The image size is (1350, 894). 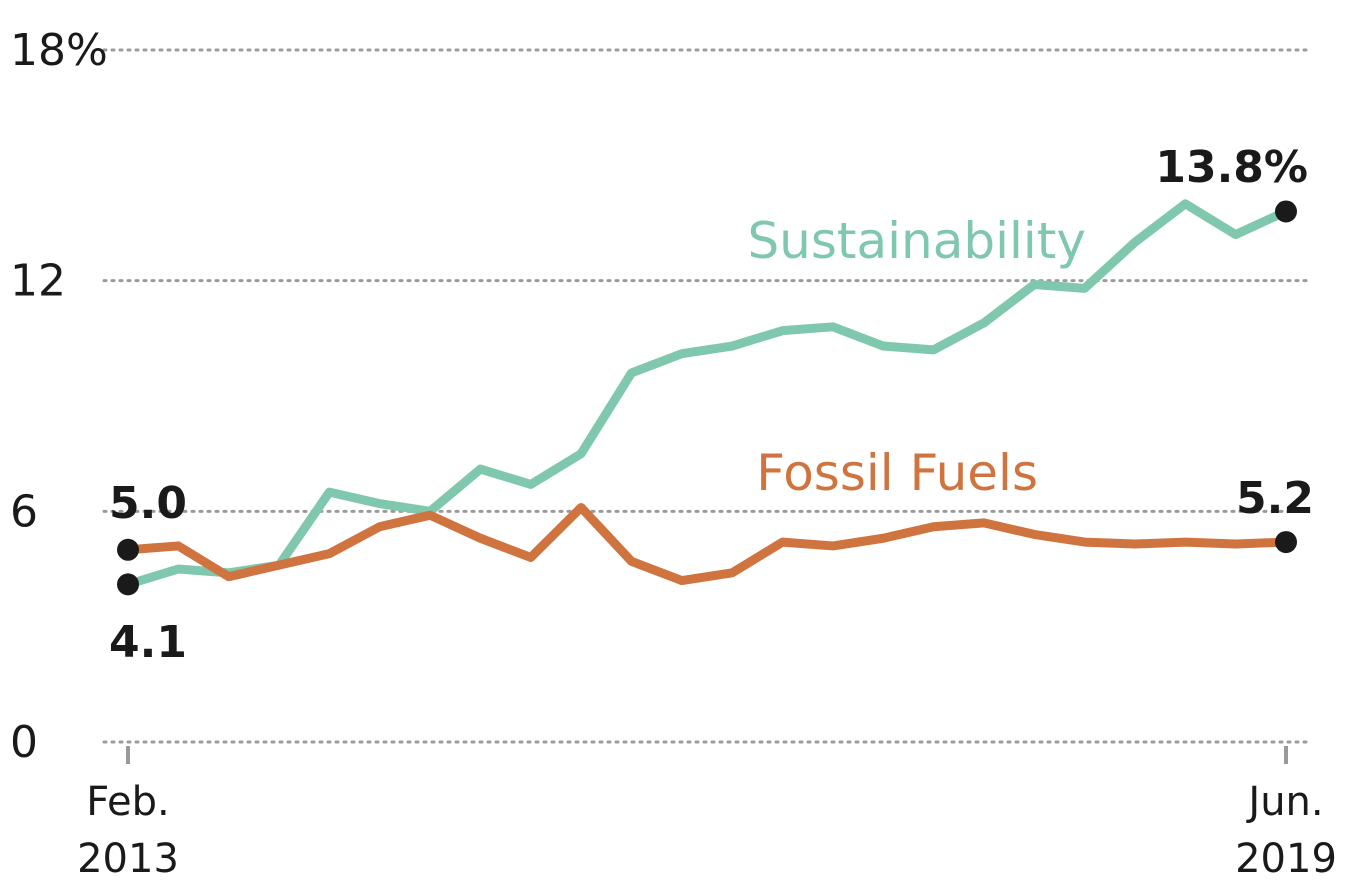 What do you see at coordinates (148, 642) in the screenshot?
I see `value-label-start: 4.1` at bounding box center [148, 642].